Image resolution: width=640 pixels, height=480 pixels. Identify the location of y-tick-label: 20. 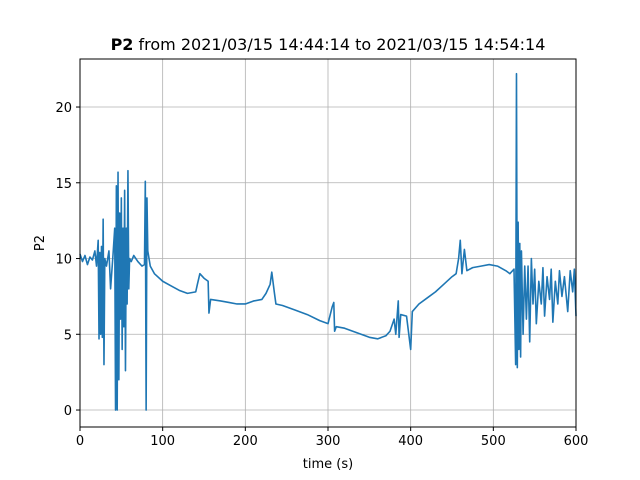
(63, 108).